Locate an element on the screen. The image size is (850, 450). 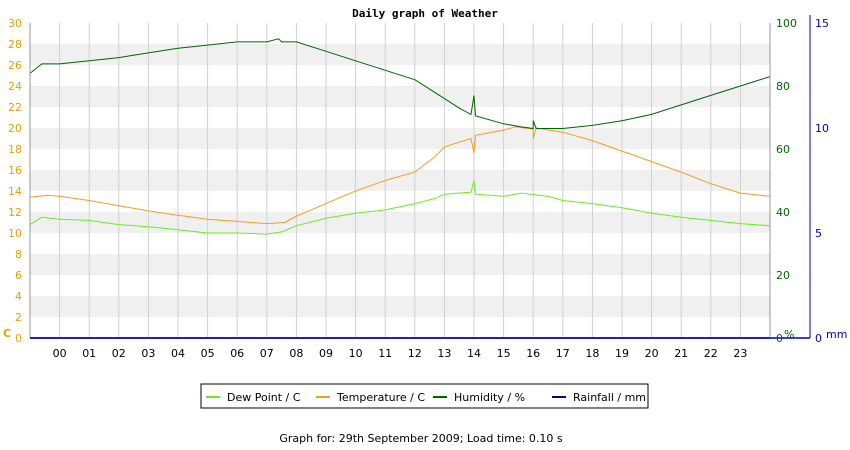
left-tick-label: 0 is located at coordinates (18, 338).